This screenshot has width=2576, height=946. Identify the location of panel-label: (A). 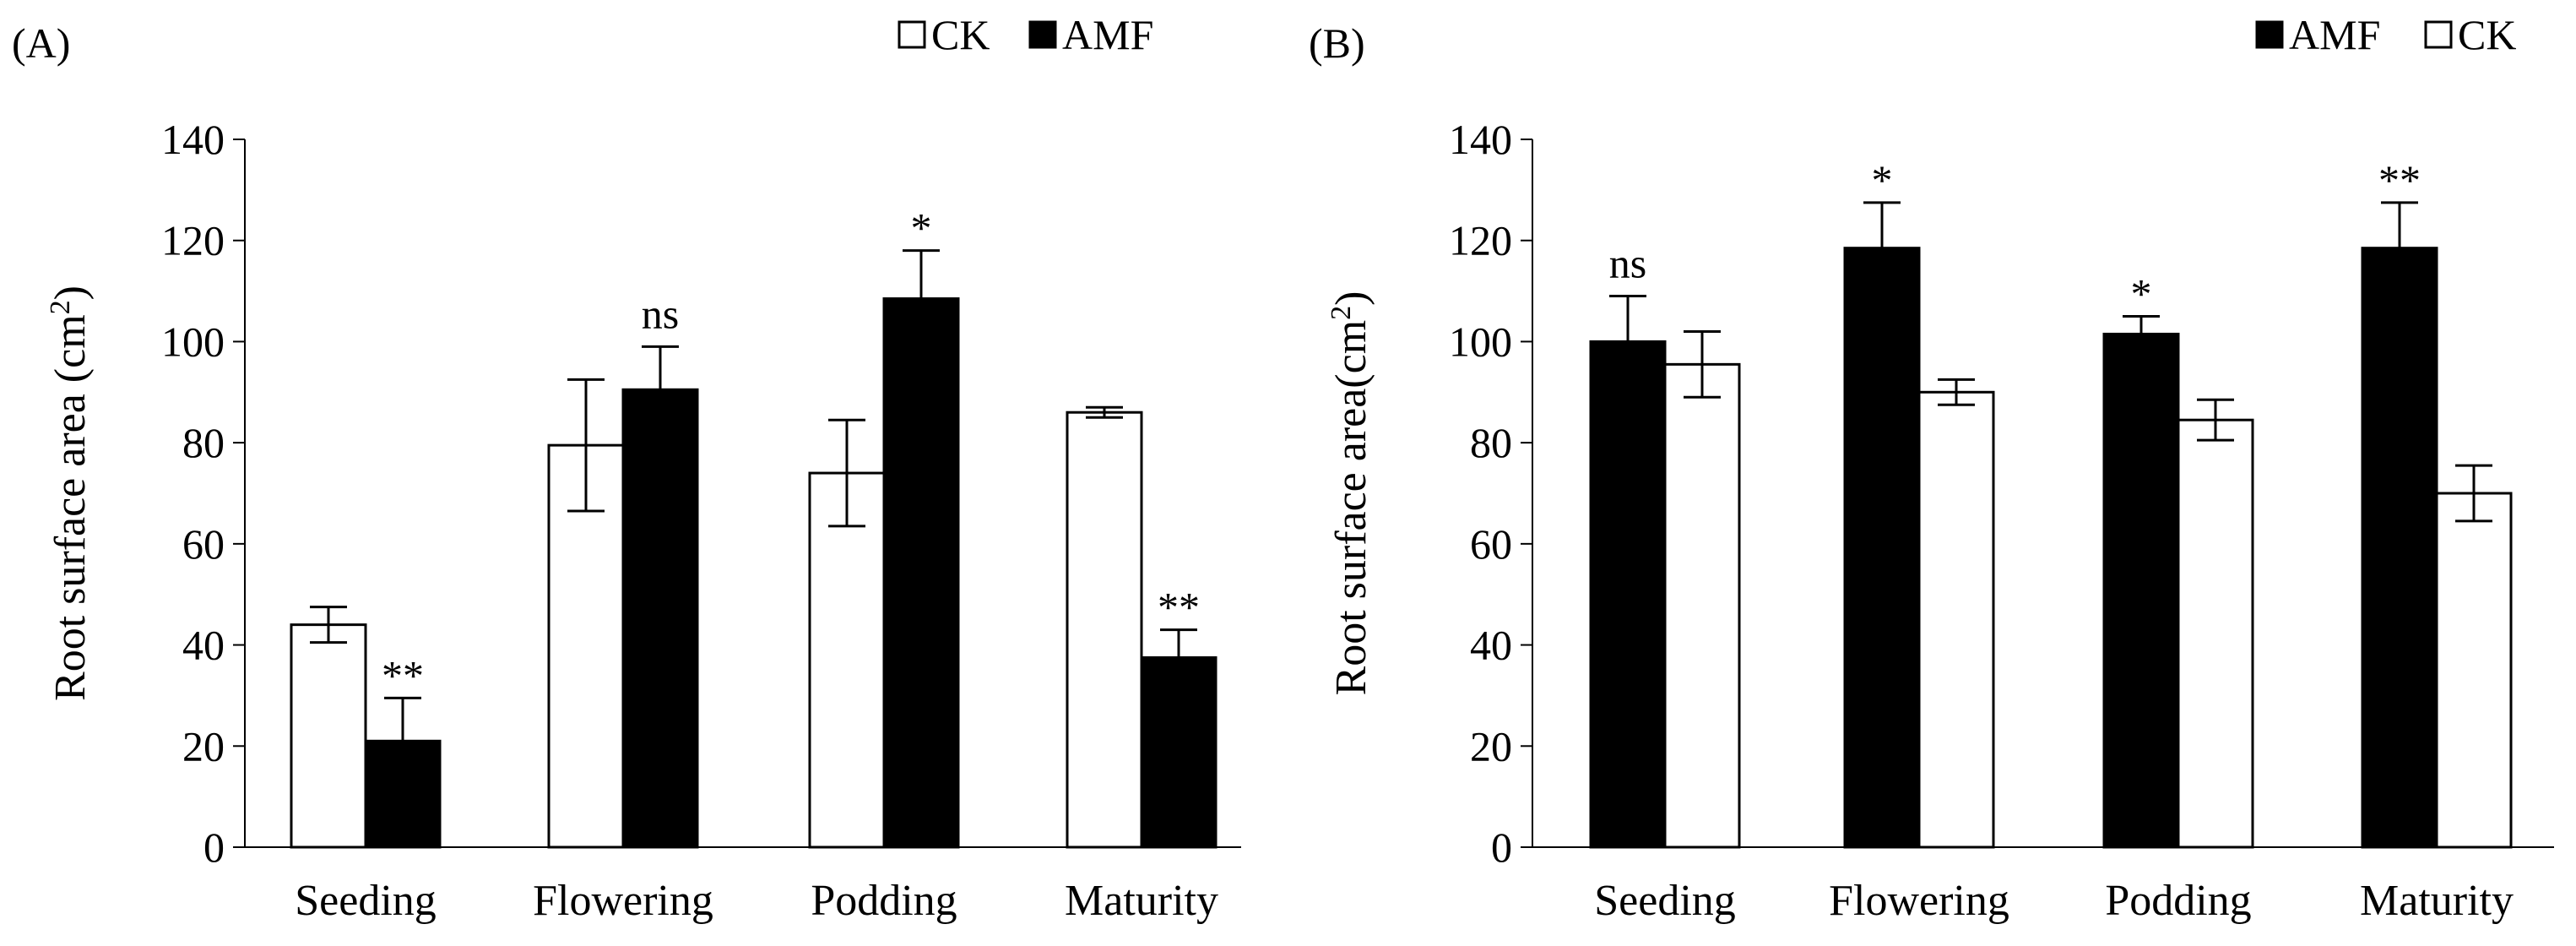
(41, 43).